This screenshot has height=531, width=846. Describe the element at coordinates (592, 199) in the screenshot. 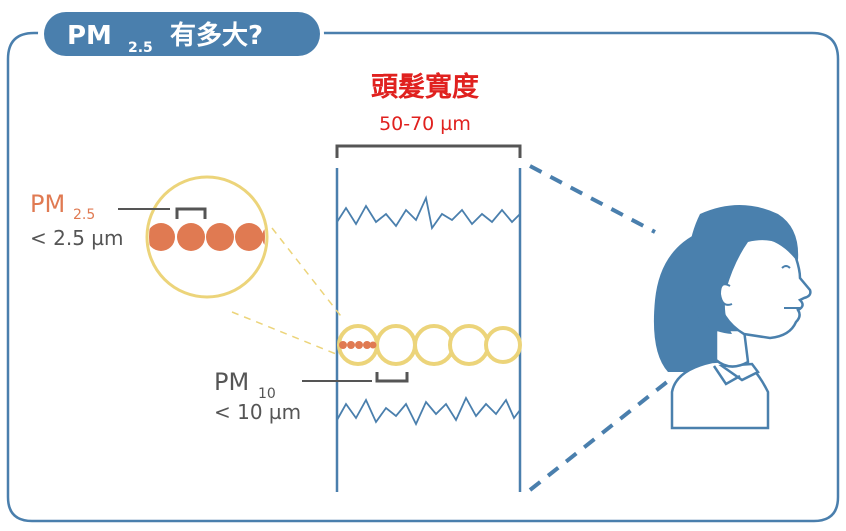

I see `view-dash-top` at that location.